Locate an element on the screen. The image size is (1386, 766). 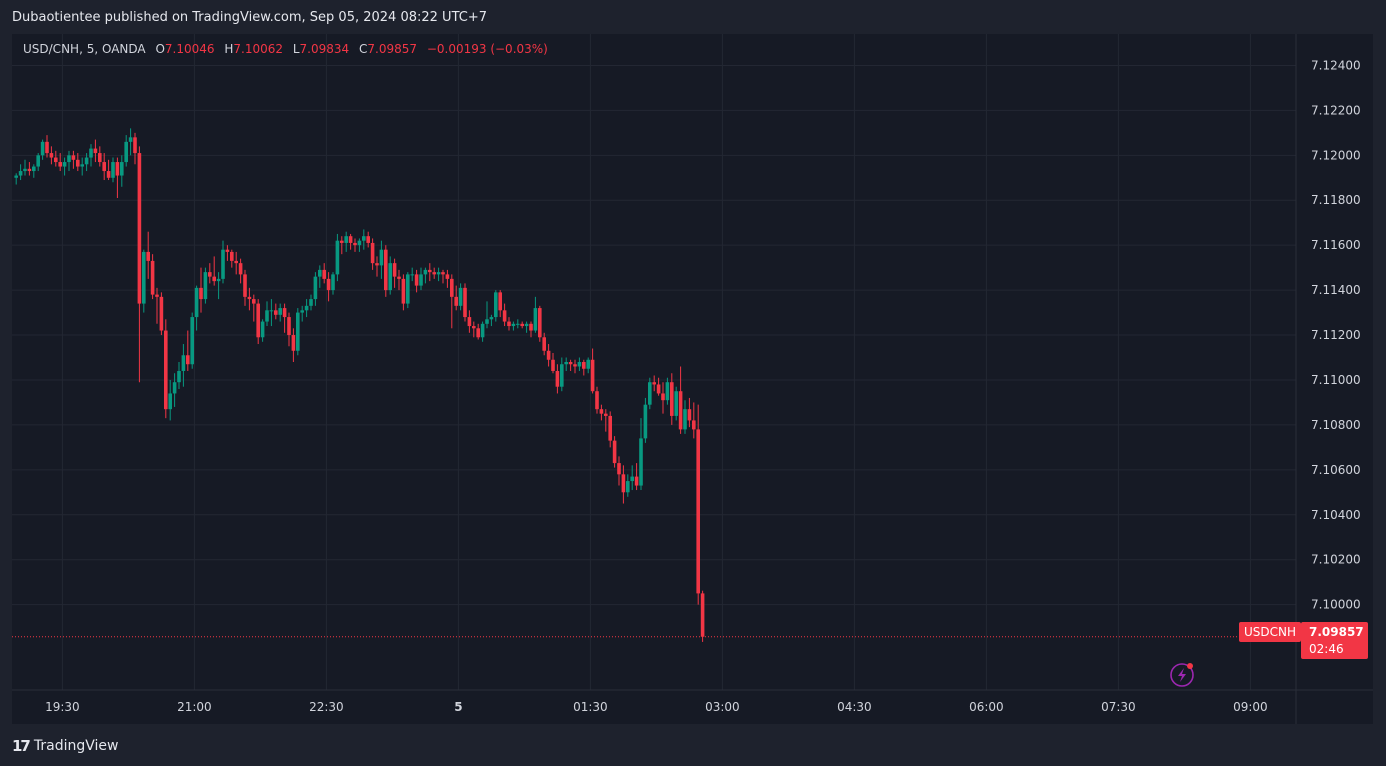
symbol-tag-label: USDCNH is located at coordinates (1270, 632).